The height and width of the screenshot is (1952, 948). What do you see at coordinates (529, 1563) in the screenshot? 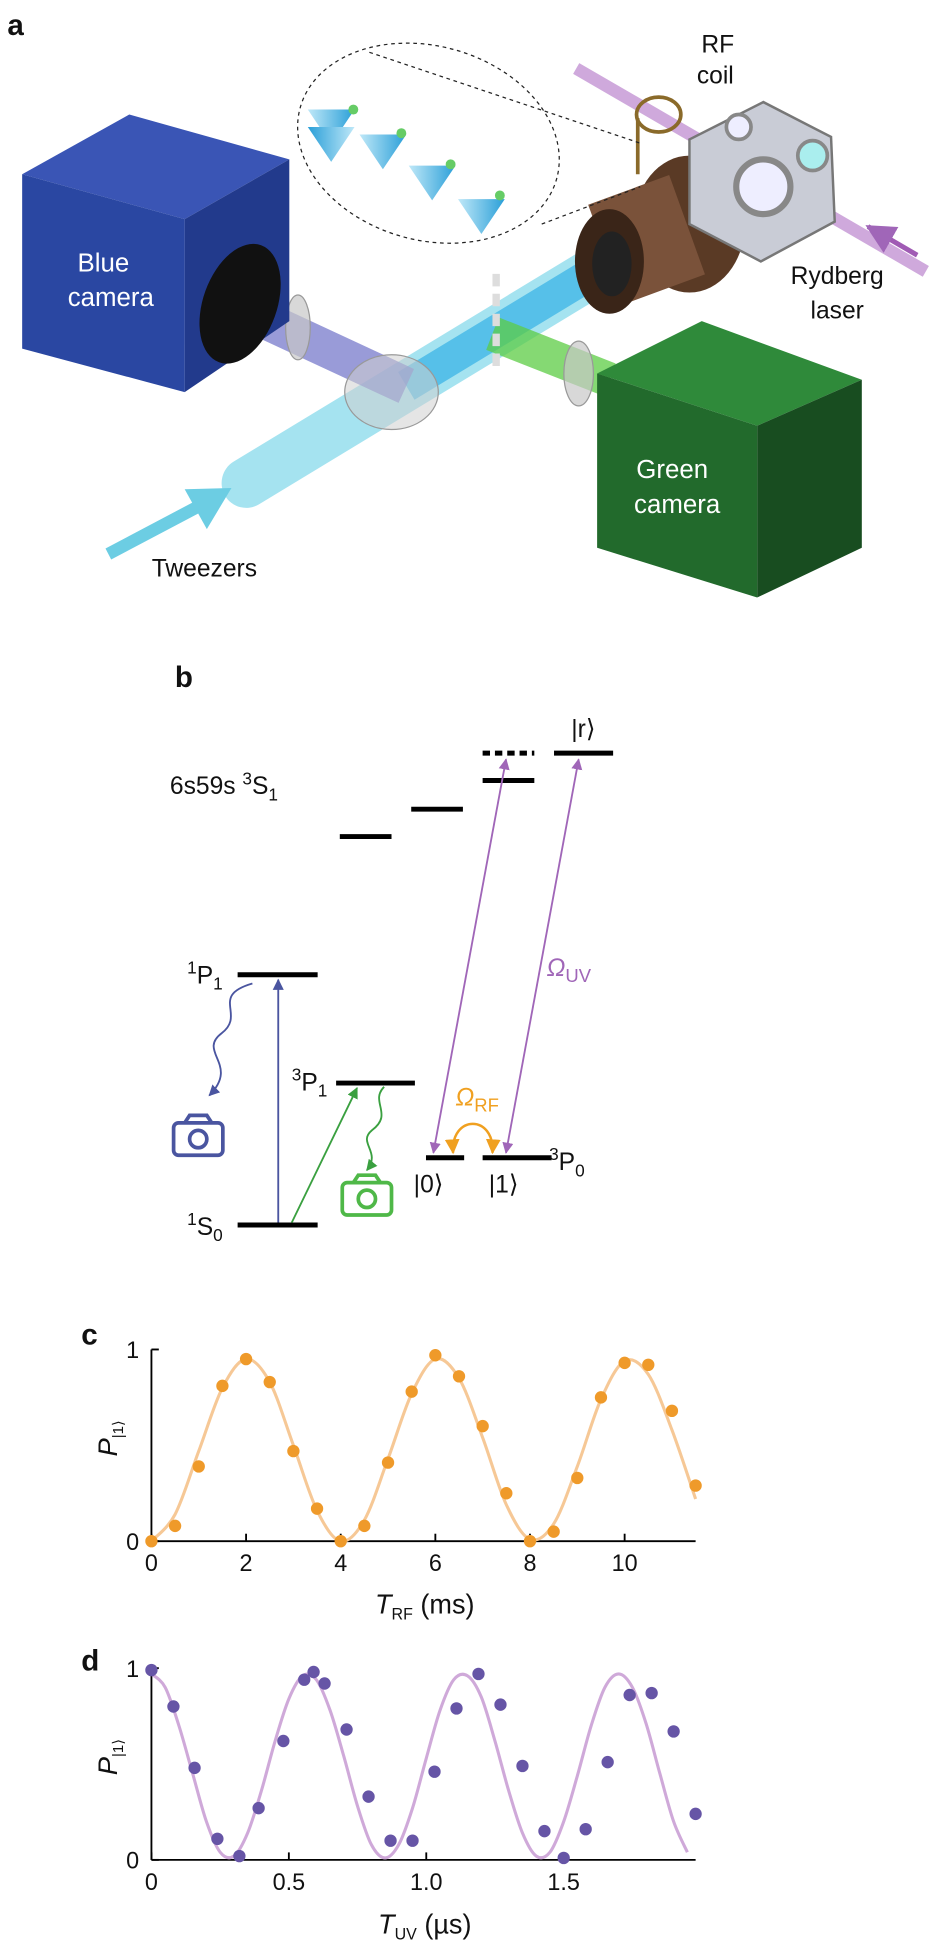
I see `x-tick-label: 8` at bounding box center [529, 1563].